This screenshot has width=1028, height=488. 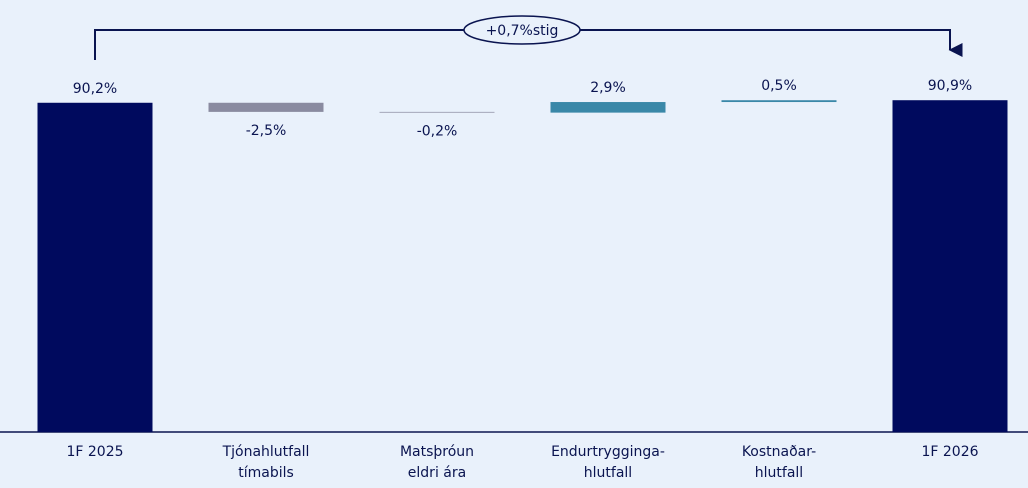 What do you see at coordinates (437, 473) in the screenshot?
I see `x-tick-label: eldri ára` at bounding box center [437, 473].